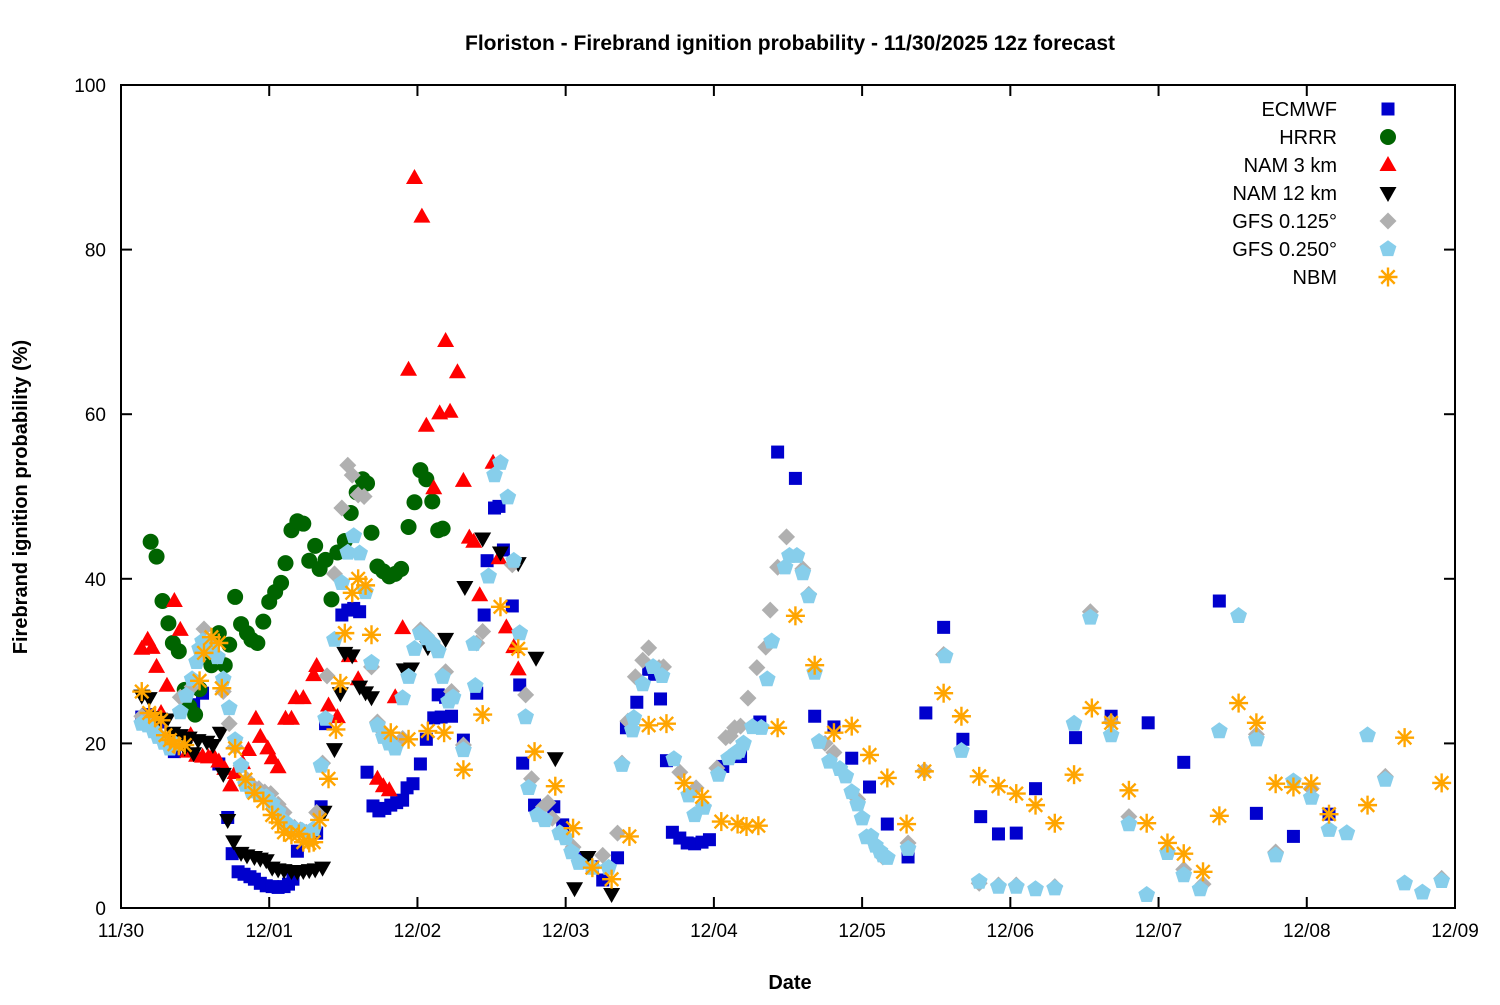 Image resolution: width=1500 pixels, height=1005 pixels. Describe the element at coordinates (296, 592) in the screenshot. I see `series-hrrr` at that location.